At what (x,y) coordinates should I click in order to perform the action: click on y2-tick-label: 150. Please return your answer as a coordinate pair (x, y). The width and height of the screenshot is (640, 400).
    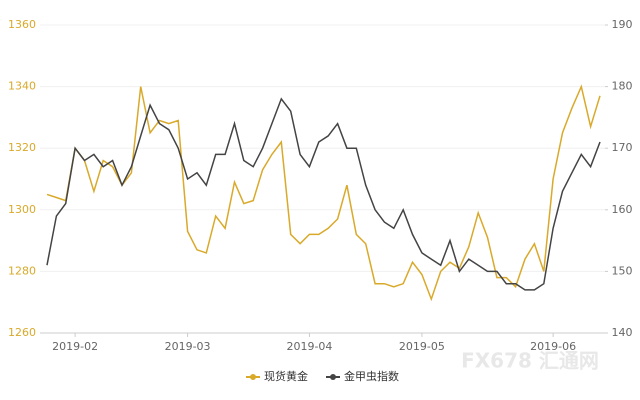
    Looking at the image, I should click on (622, 270).